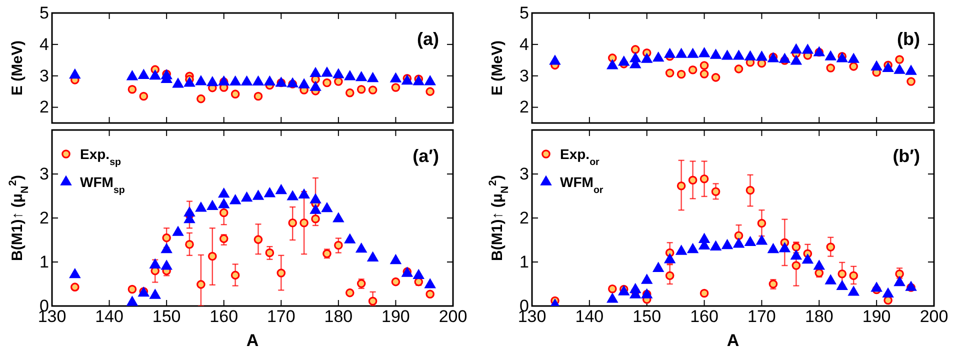  I want to click on annotation: (a), so click(428, 39).